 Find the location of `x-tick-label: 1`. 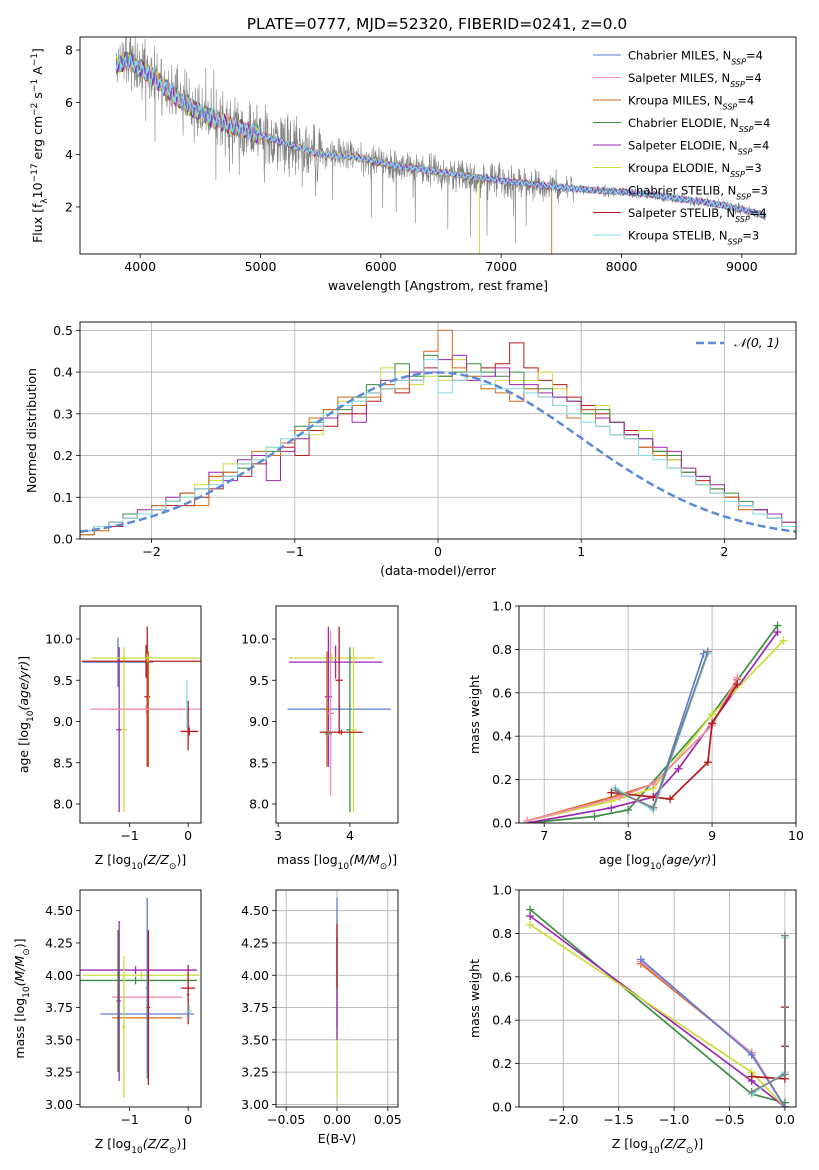

x-tick-label: 1 is located at coordinates (581, 551).